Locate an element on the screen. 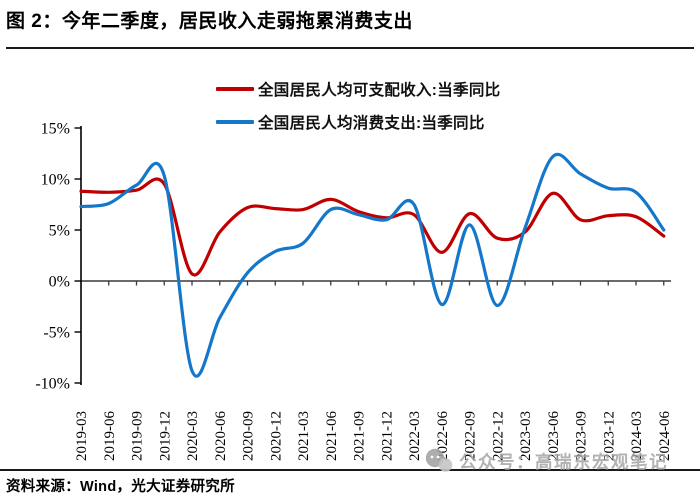  x-tick-label: 2024-03 is located at coordinates (637, 436).